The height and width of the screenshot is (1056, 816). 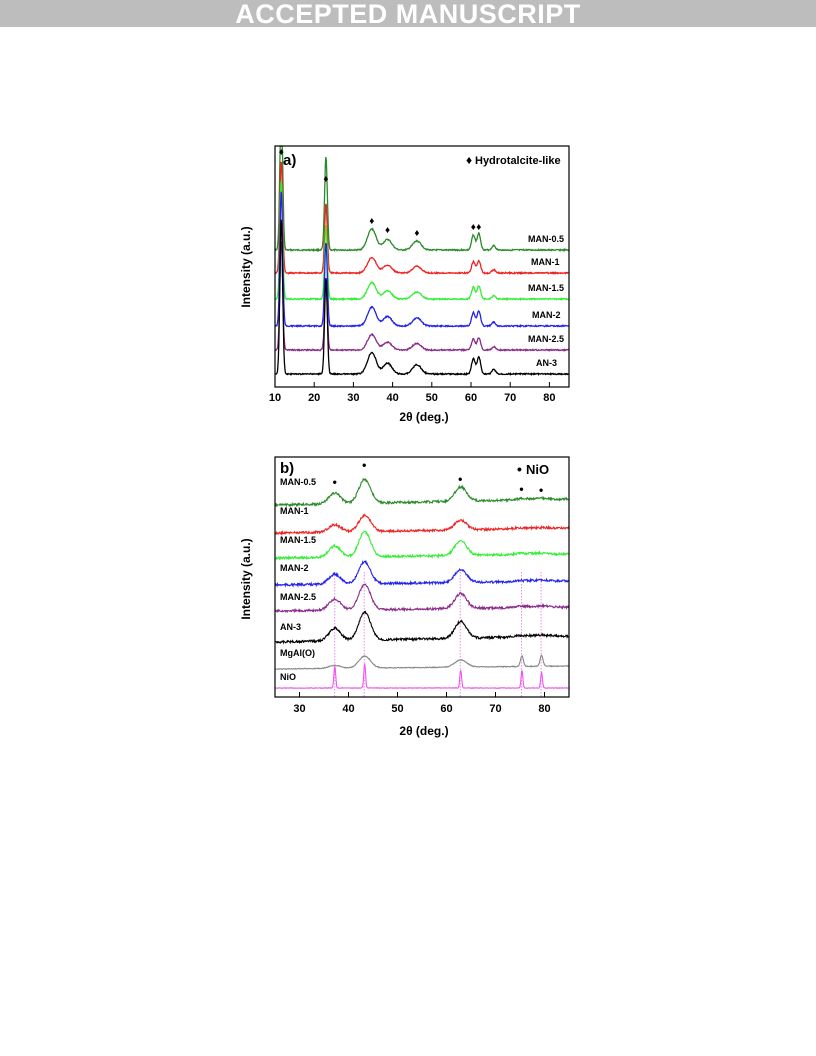 What do you see at coordinates (519, 469) in the screenshot?
I see `legend-marker-b: •` at bounding box center [519, 469].